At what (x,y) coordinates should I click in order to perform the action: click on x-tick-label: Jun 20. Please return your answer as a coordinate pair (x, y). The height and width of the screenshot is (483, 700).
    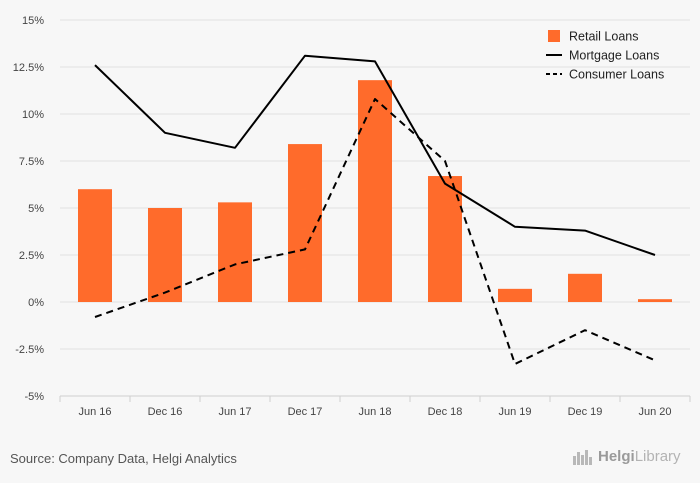
    Looking at the image, I should click on (654, 412).